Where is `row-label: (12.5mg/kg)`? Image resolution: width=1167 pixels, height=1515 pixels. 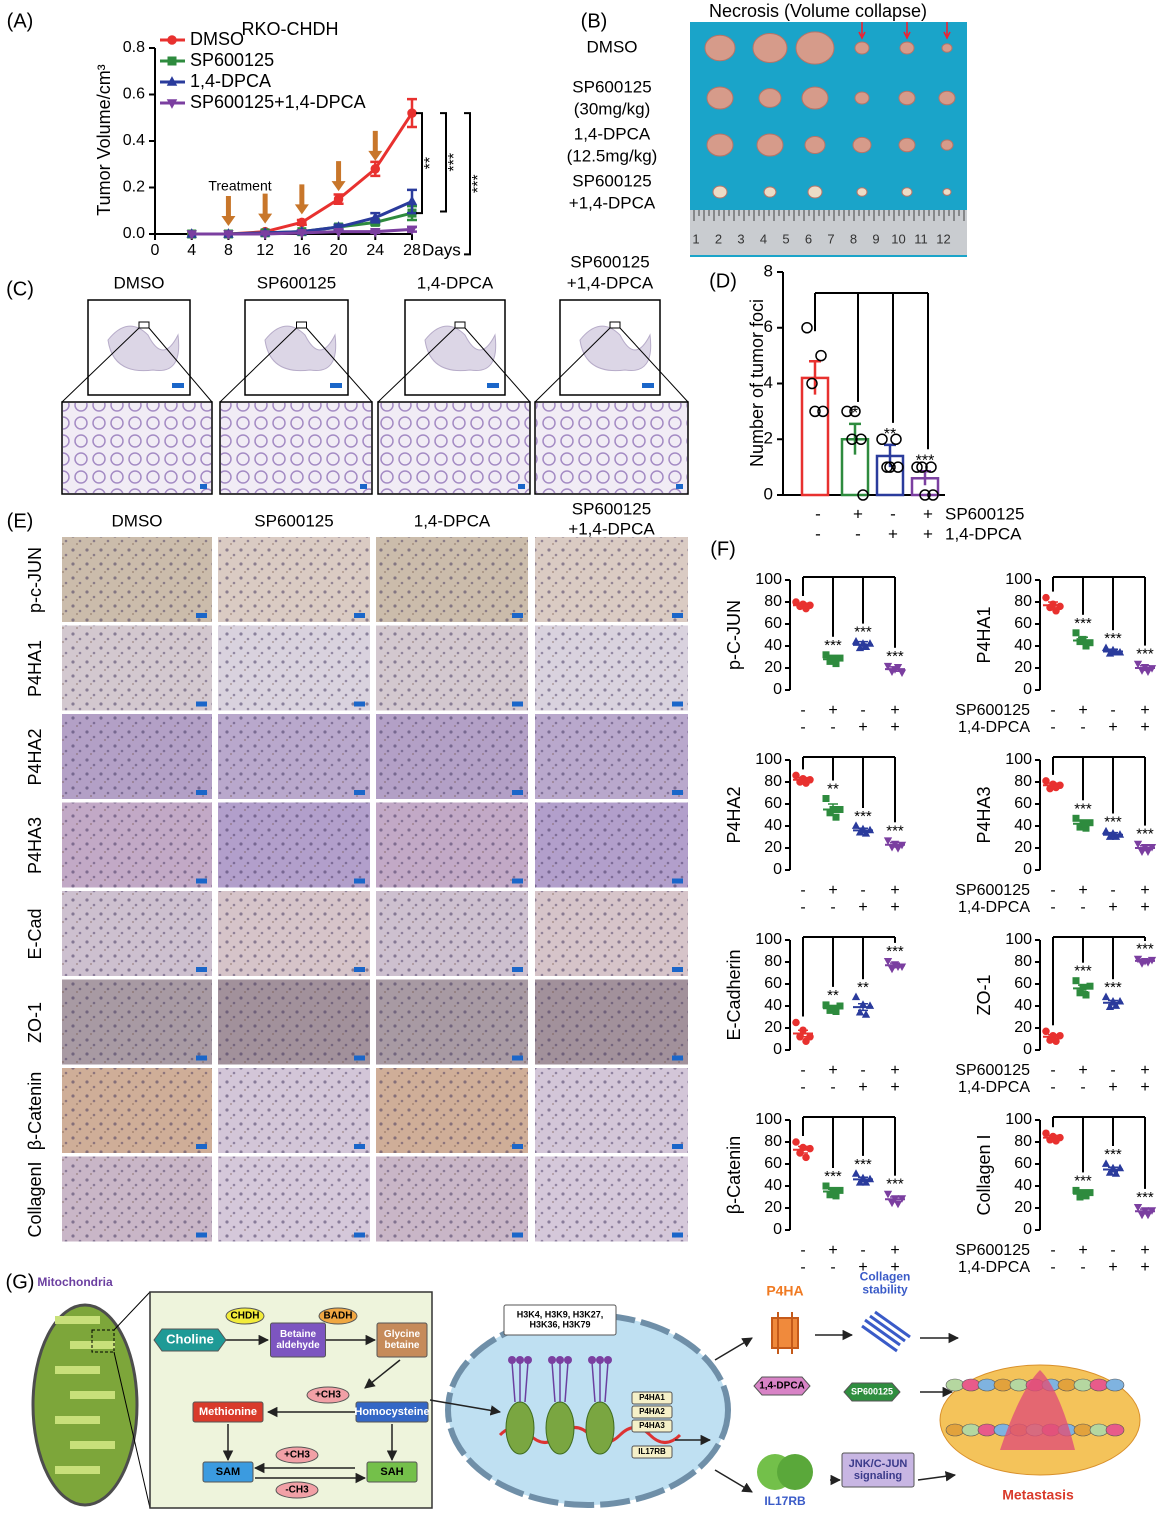 row-label: (12.5mg/kg) is located at coordinates (612, 155).